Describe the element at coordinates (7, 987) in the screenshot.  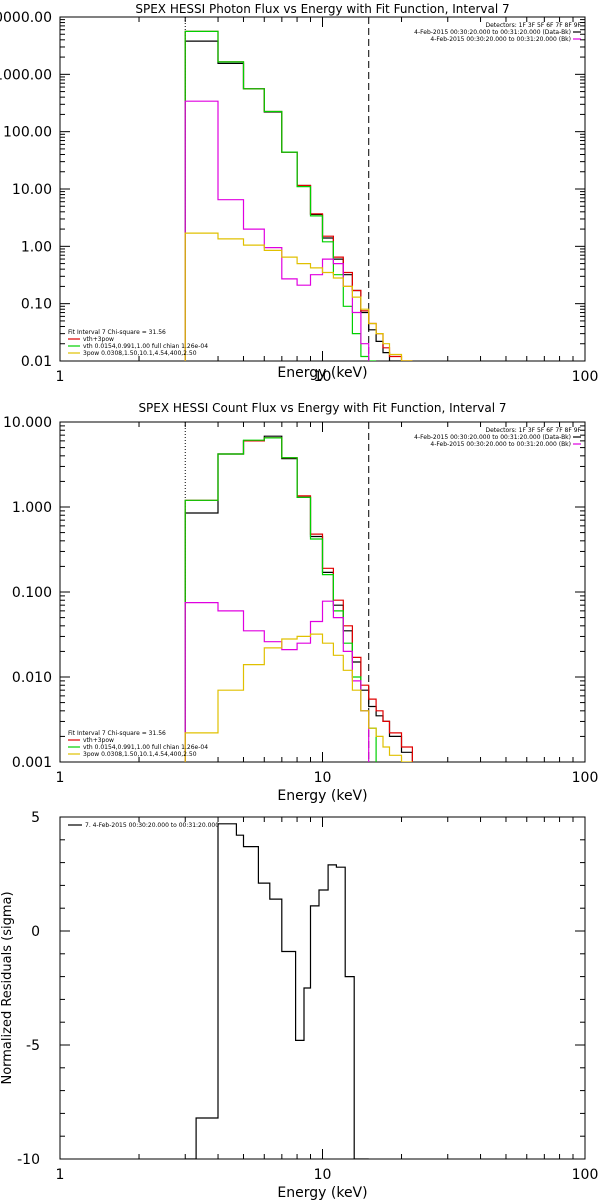
I see `y-axis-label: Normalized Residuals (sigma)` at that location.